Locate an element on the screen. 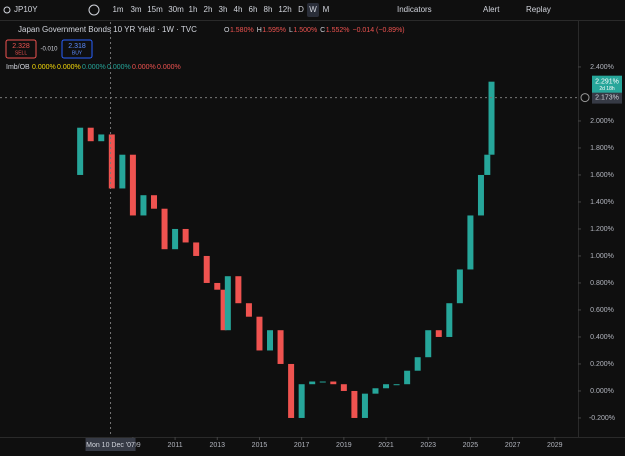  interval-button: 6h is located at coordinates (253, 9).